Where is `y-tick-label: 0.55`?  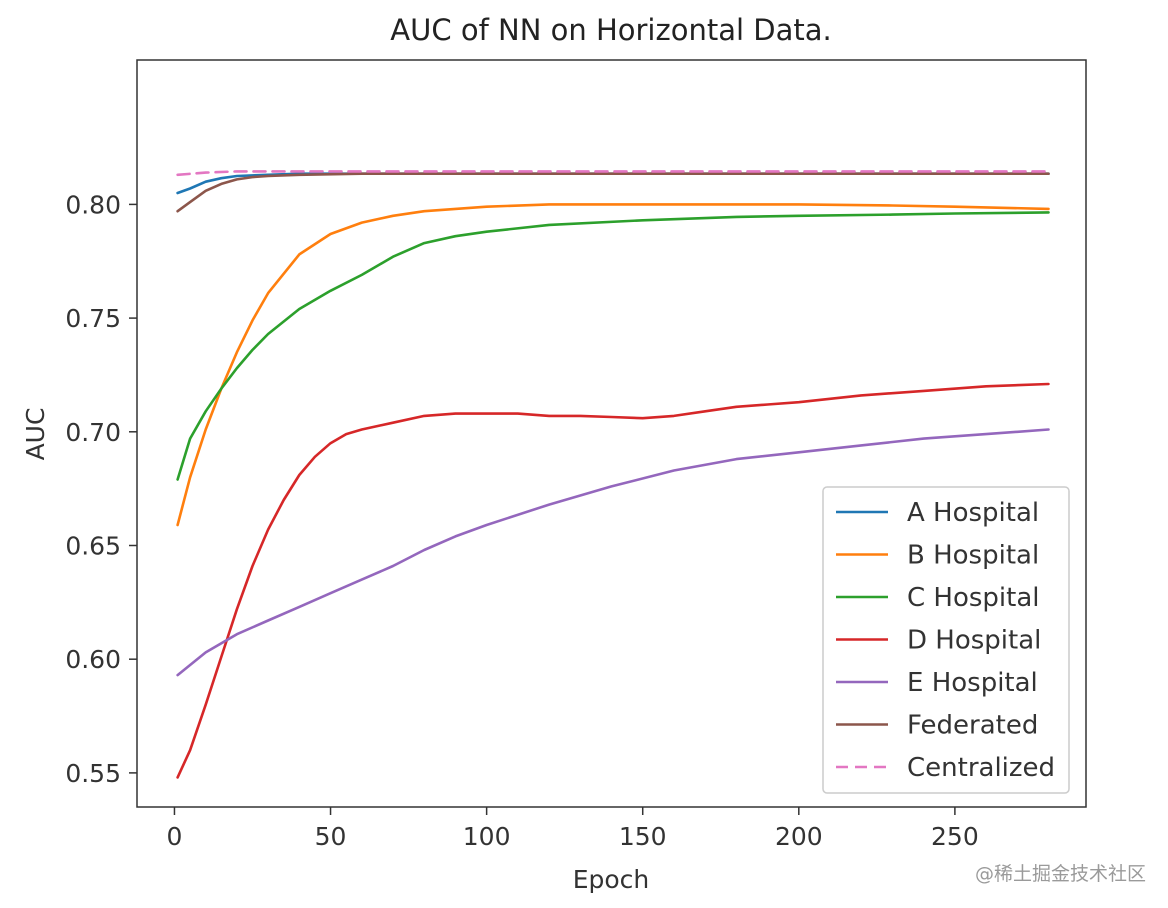 y-tick-label: 0.55 is located at coordinates (93, 773).